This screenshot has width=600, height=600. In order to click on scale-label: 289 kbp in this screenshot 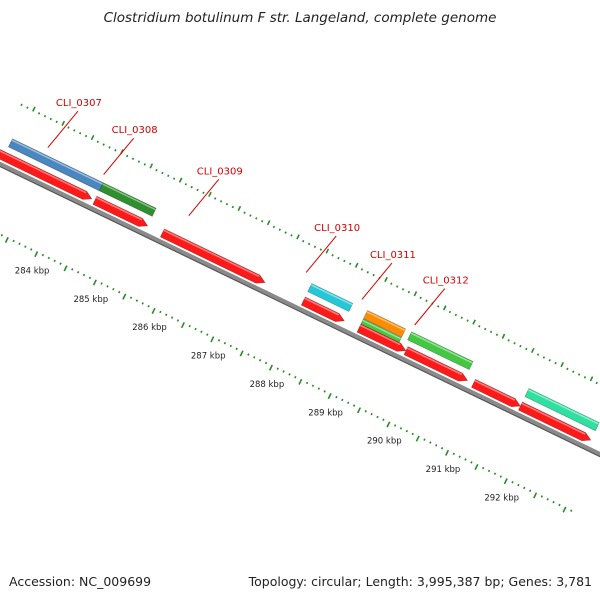, I will do `click(325, 413)`.